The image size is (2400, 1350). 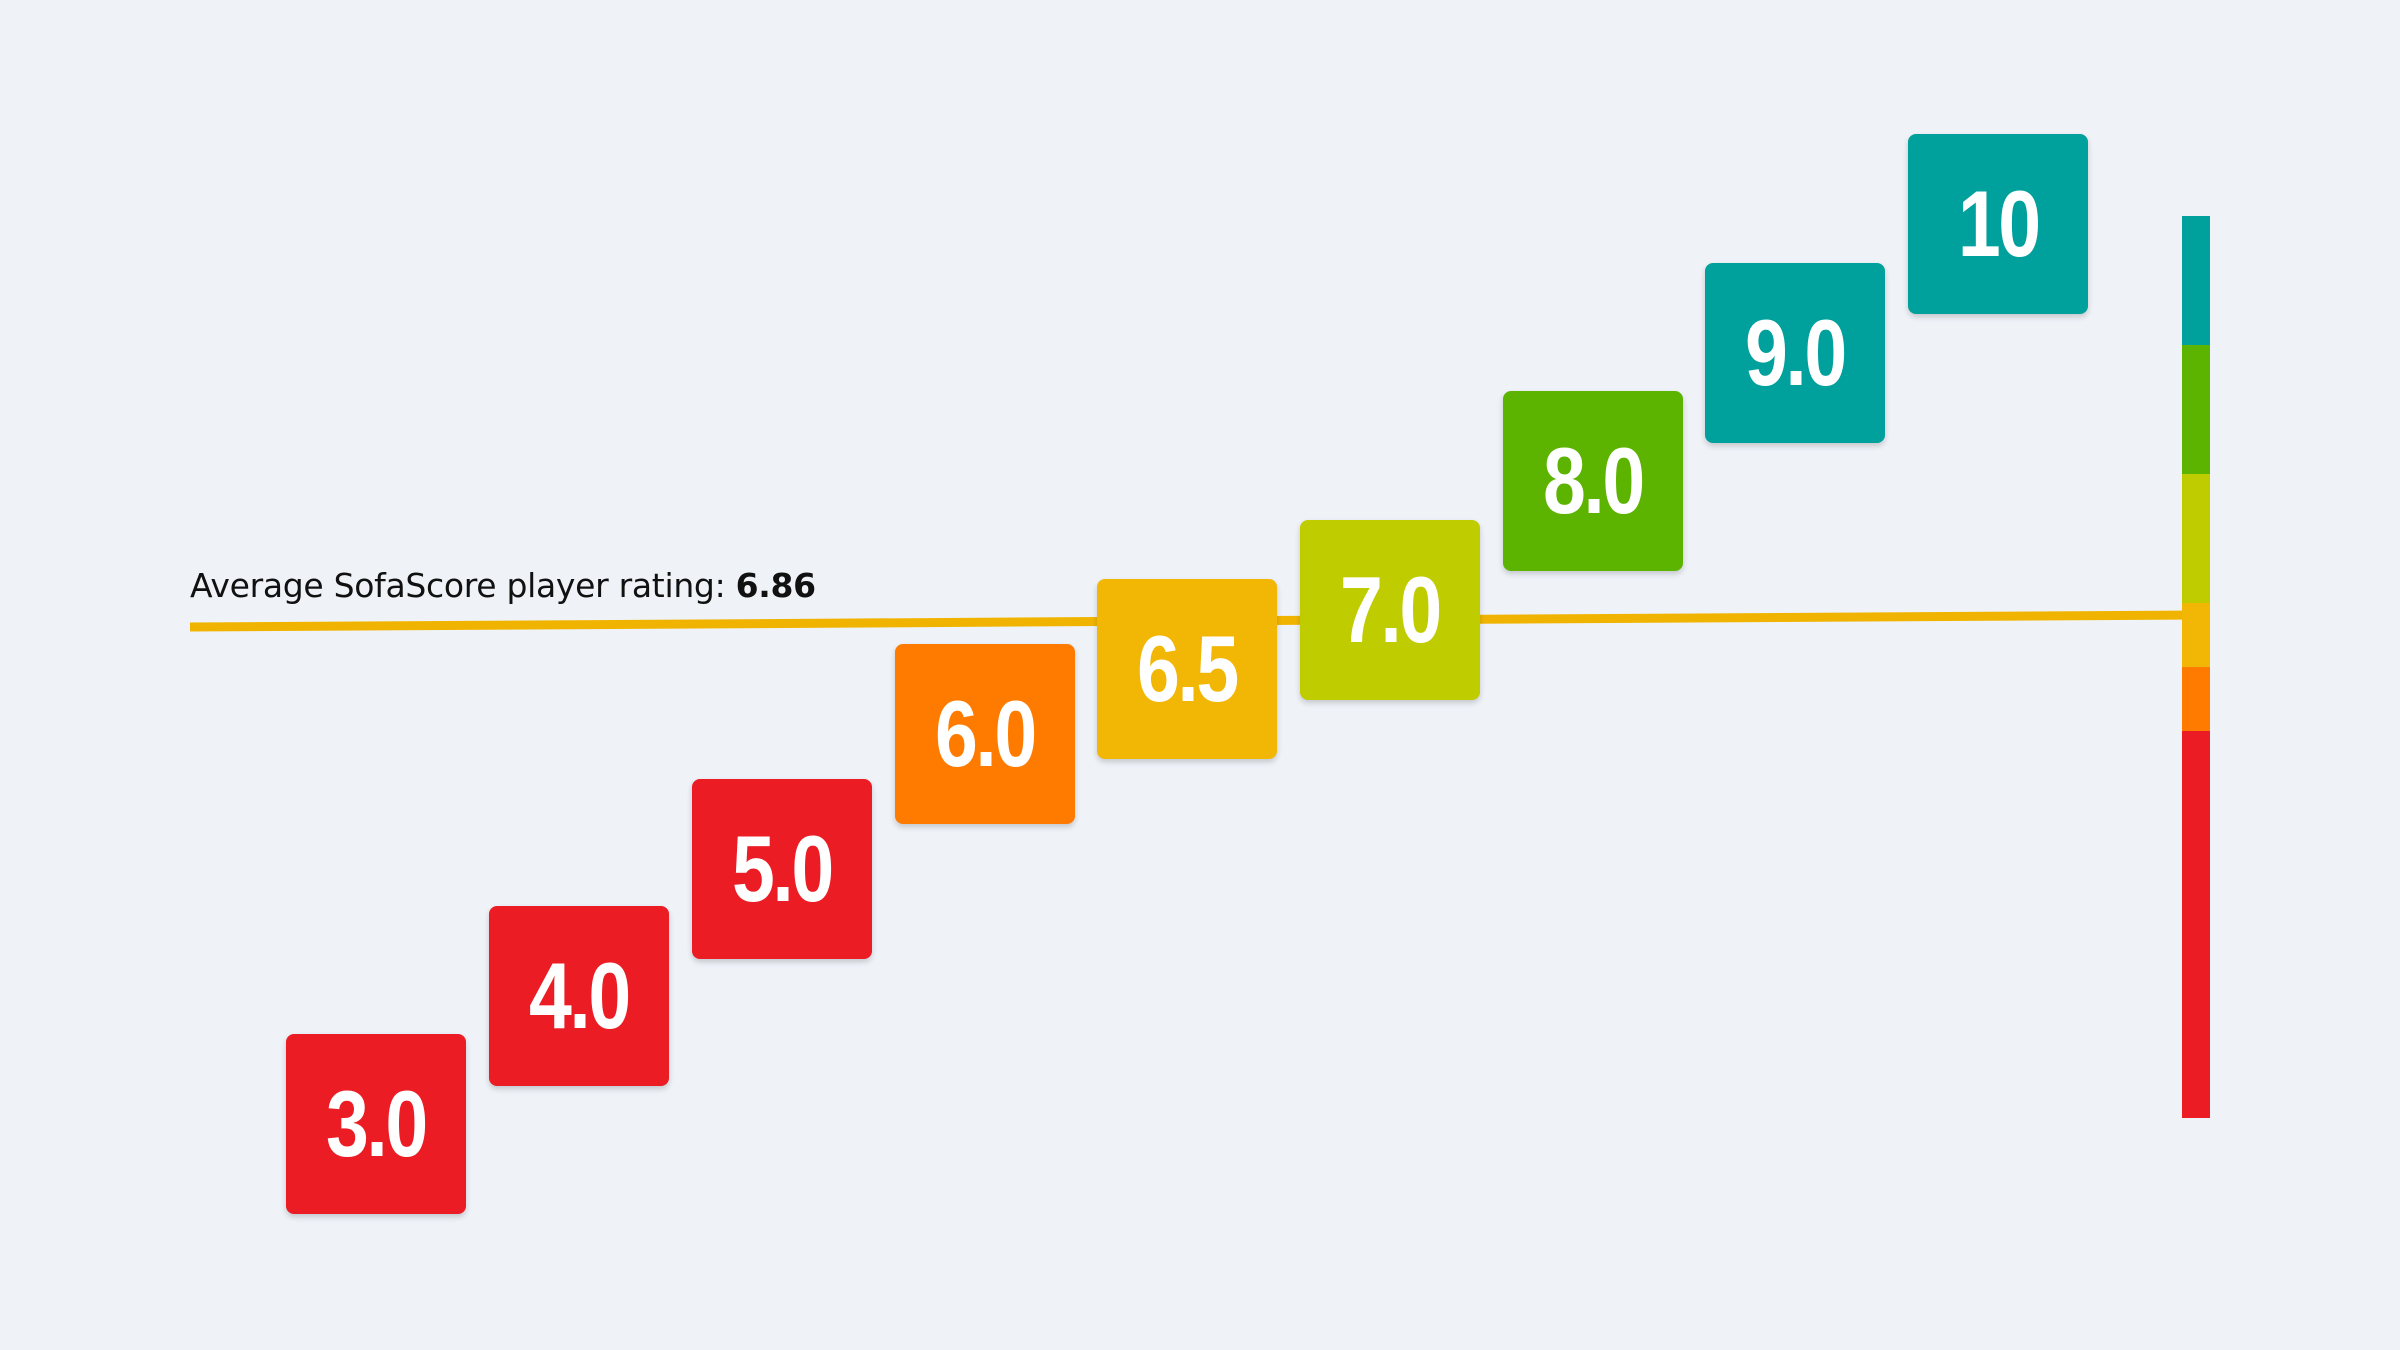 I want to click on rating-tile-label: 9.0, so click(x=1796, y=352).